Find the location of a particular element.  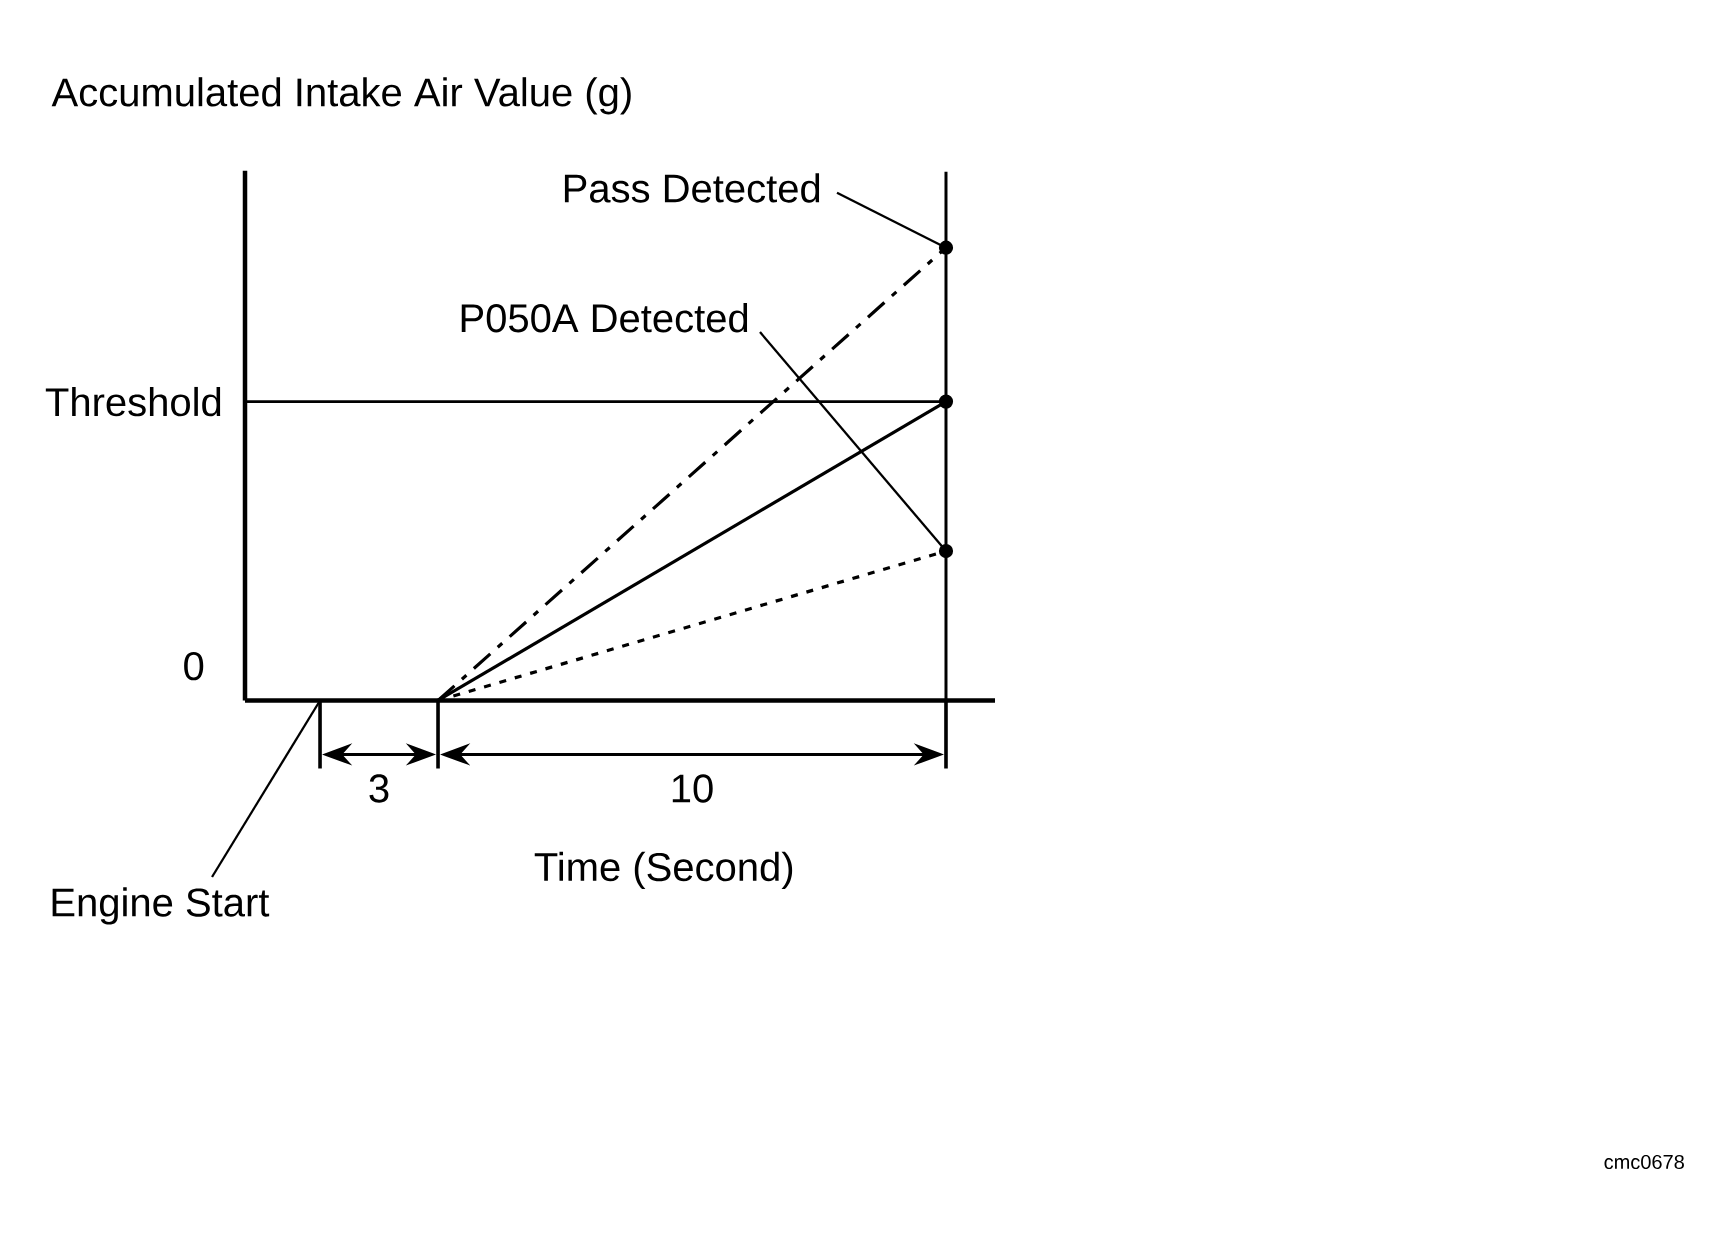

text: cmc0678 is located at coordinates (1644, 1162).